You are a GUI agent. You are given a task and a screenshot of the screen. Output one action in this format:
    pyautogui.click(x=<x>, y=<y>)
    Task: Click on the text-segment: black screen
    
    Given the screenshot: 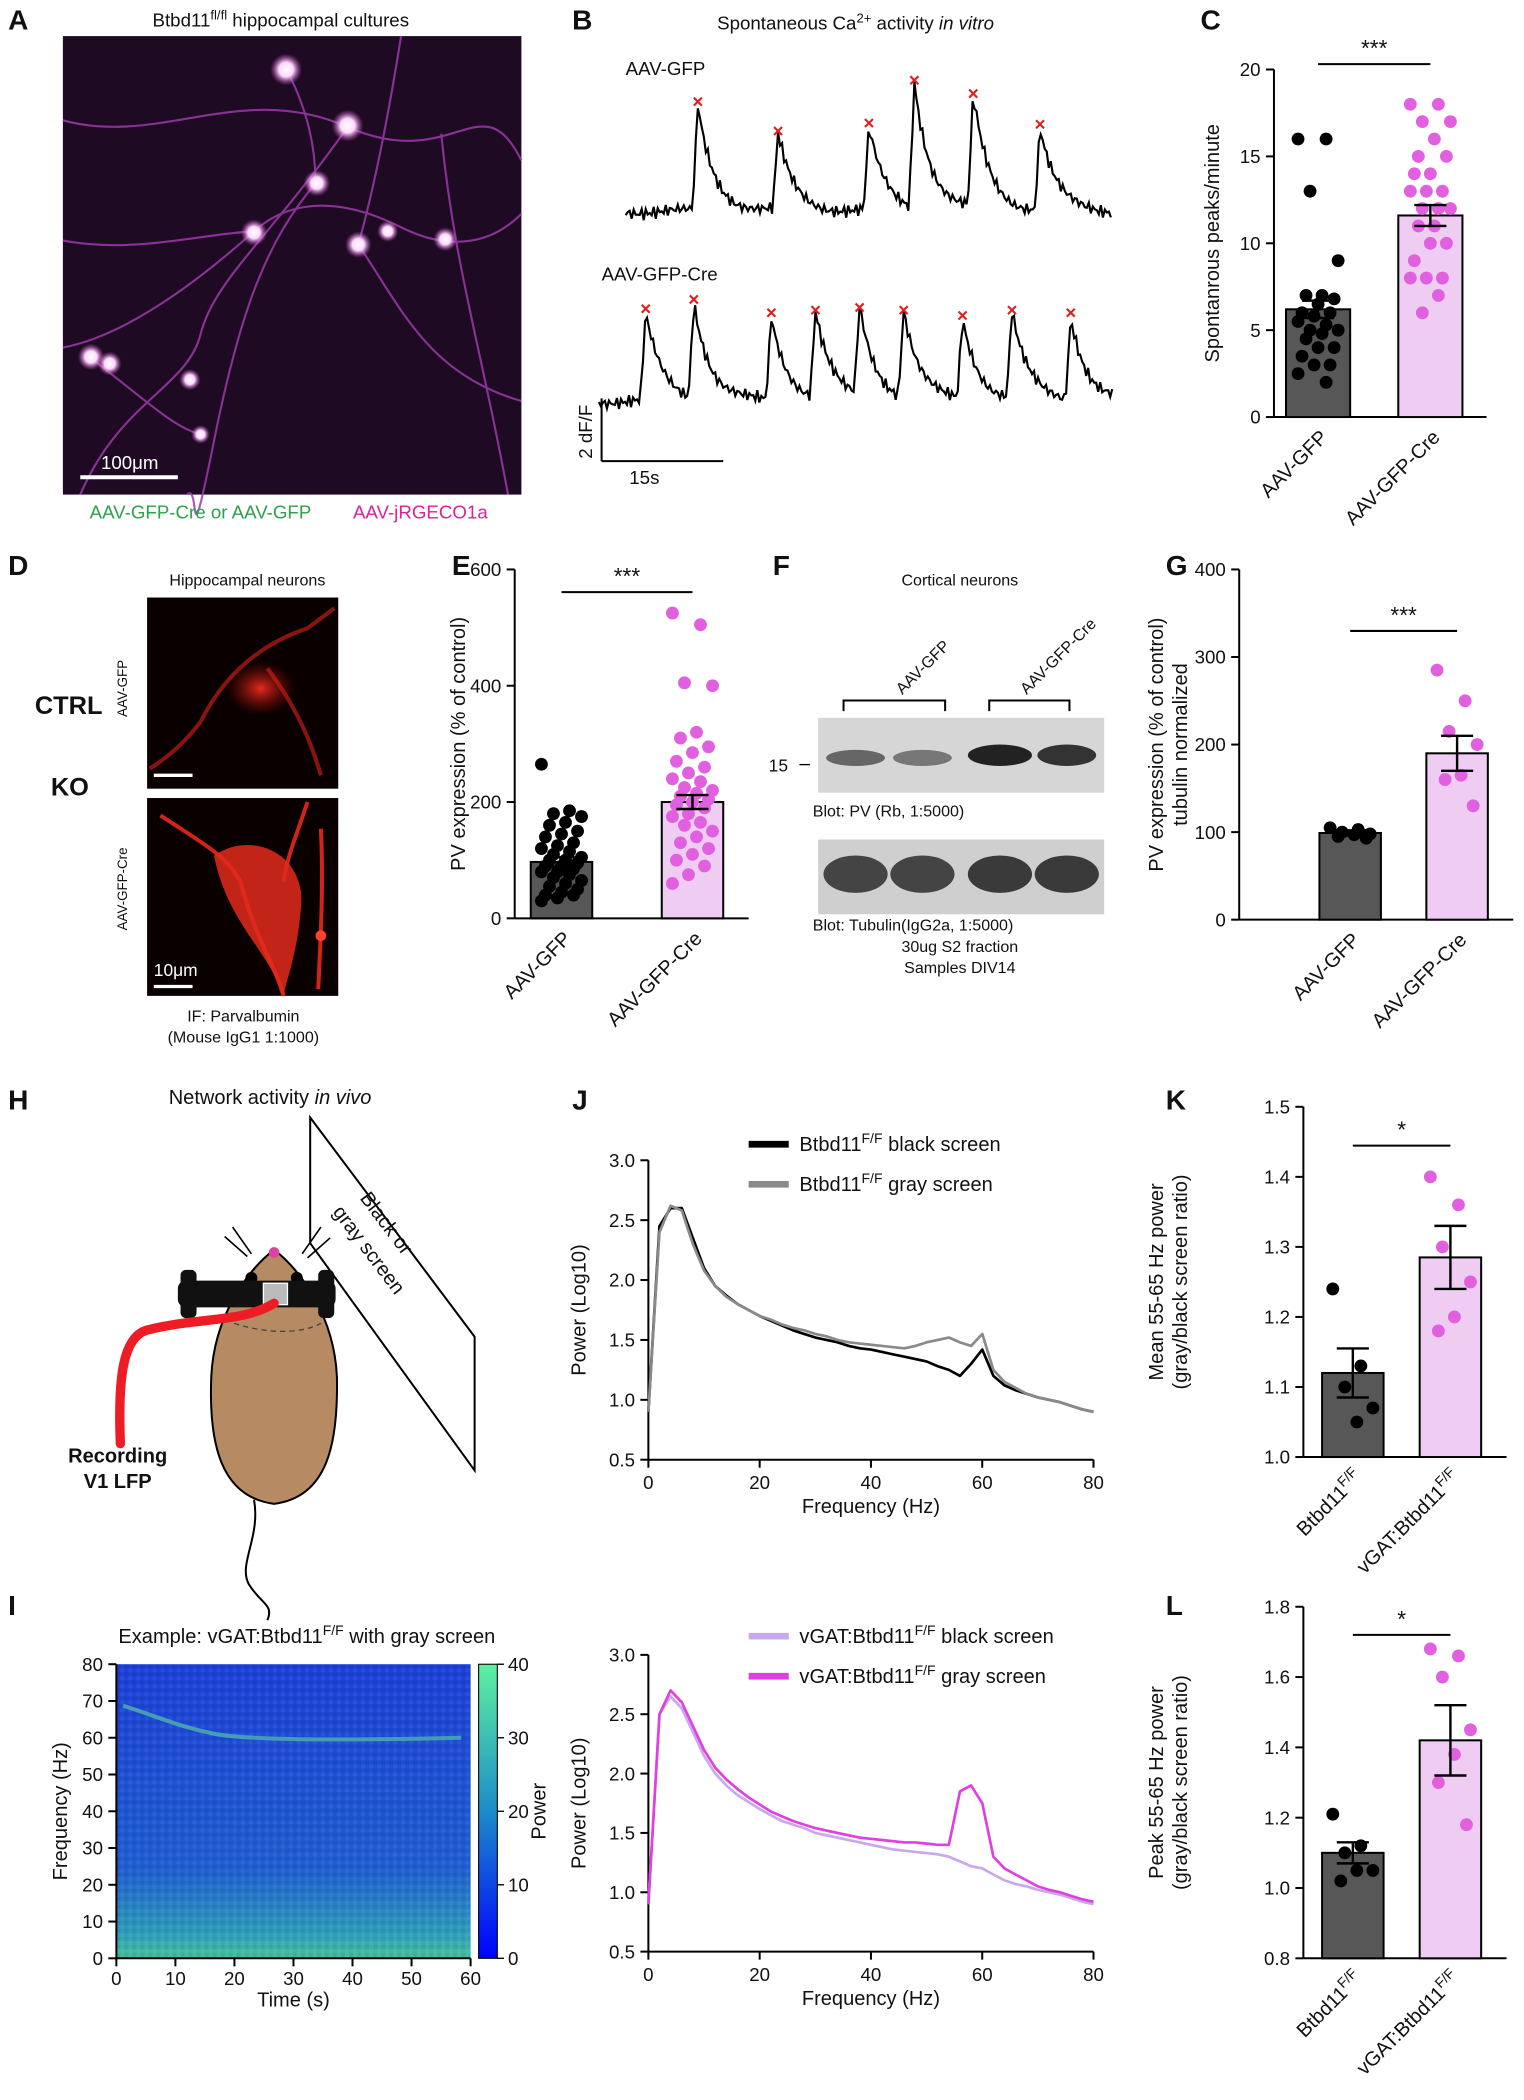 What is the action you would take?
    pyautogui.click(x=942, y=1145)
    